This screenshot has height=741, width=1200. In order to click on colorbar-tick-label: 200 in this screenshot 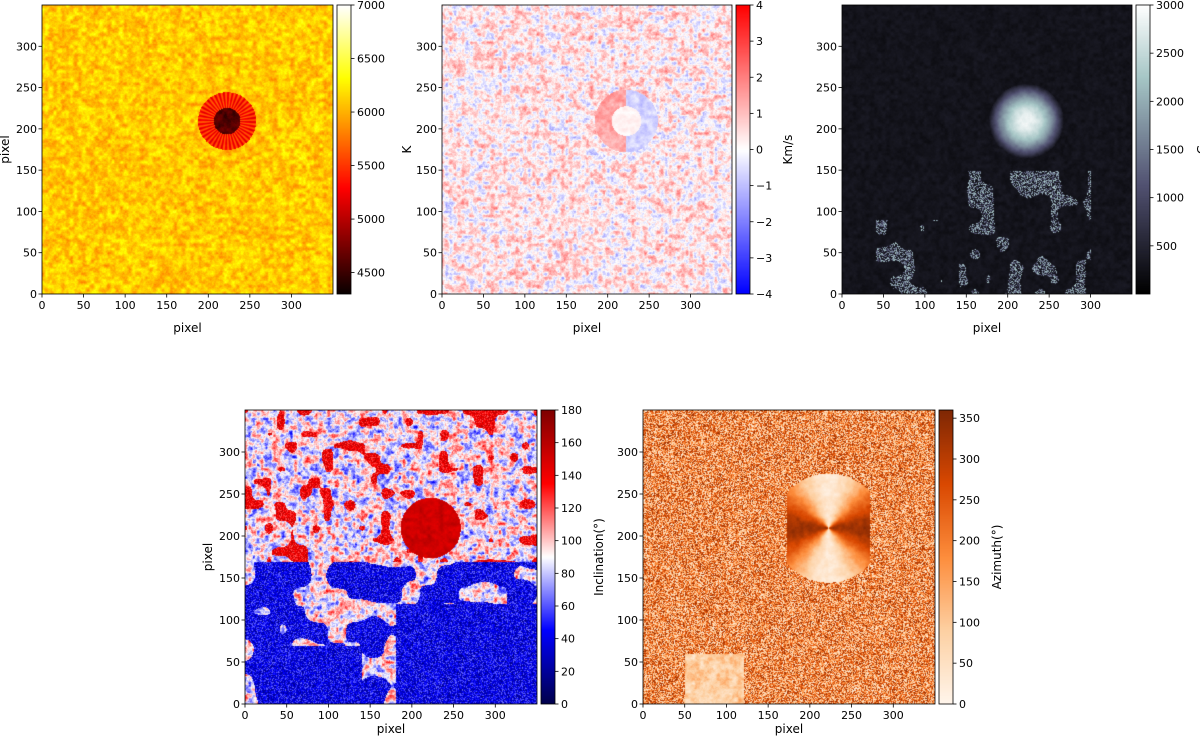, I will do `click(969, 541)`.